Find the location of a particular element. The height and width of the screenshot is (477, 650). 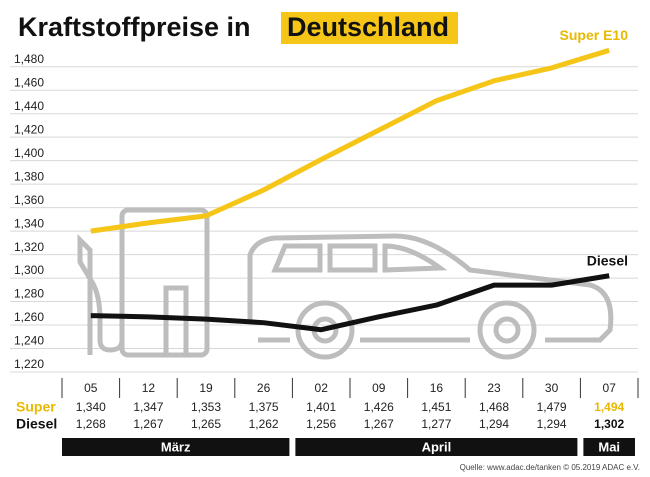

y-tick-label: 1,340 is located at coordinates (29, 223).